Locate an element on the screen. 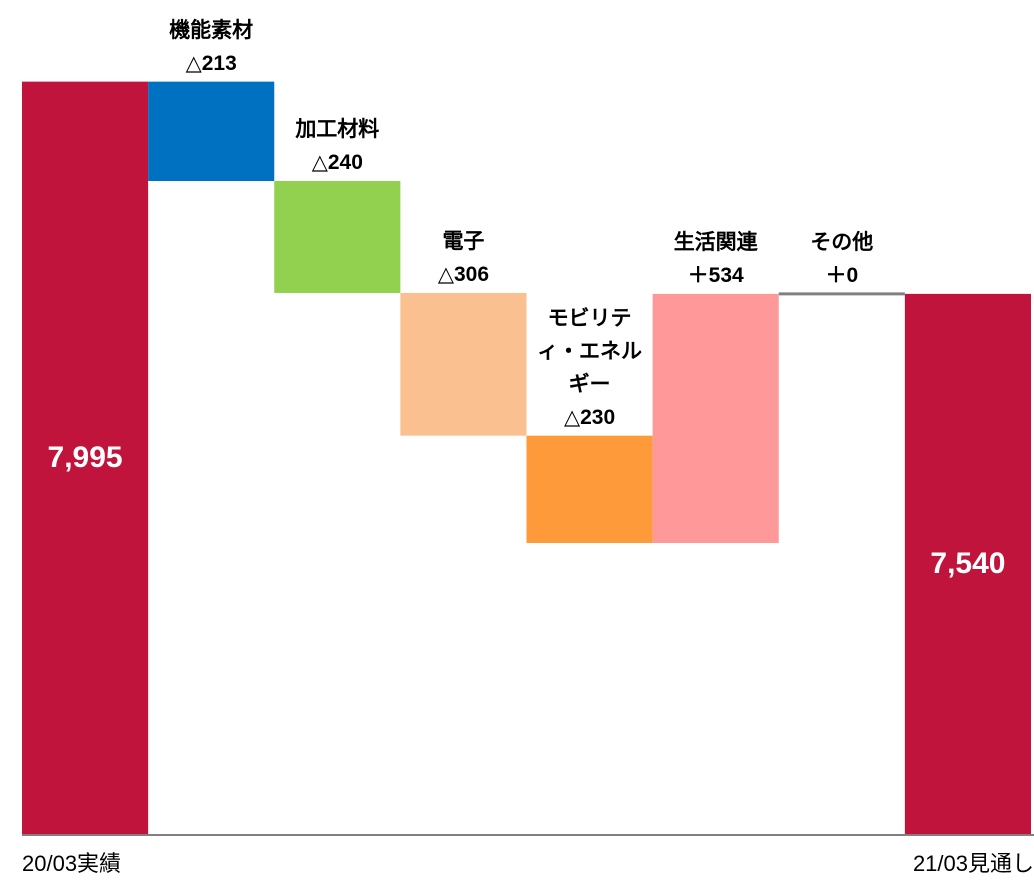 Image resolution: width=1034 pixels, height=883 pixels. delta-label: 機能素材 △213 is located at coordinates (211, 47).